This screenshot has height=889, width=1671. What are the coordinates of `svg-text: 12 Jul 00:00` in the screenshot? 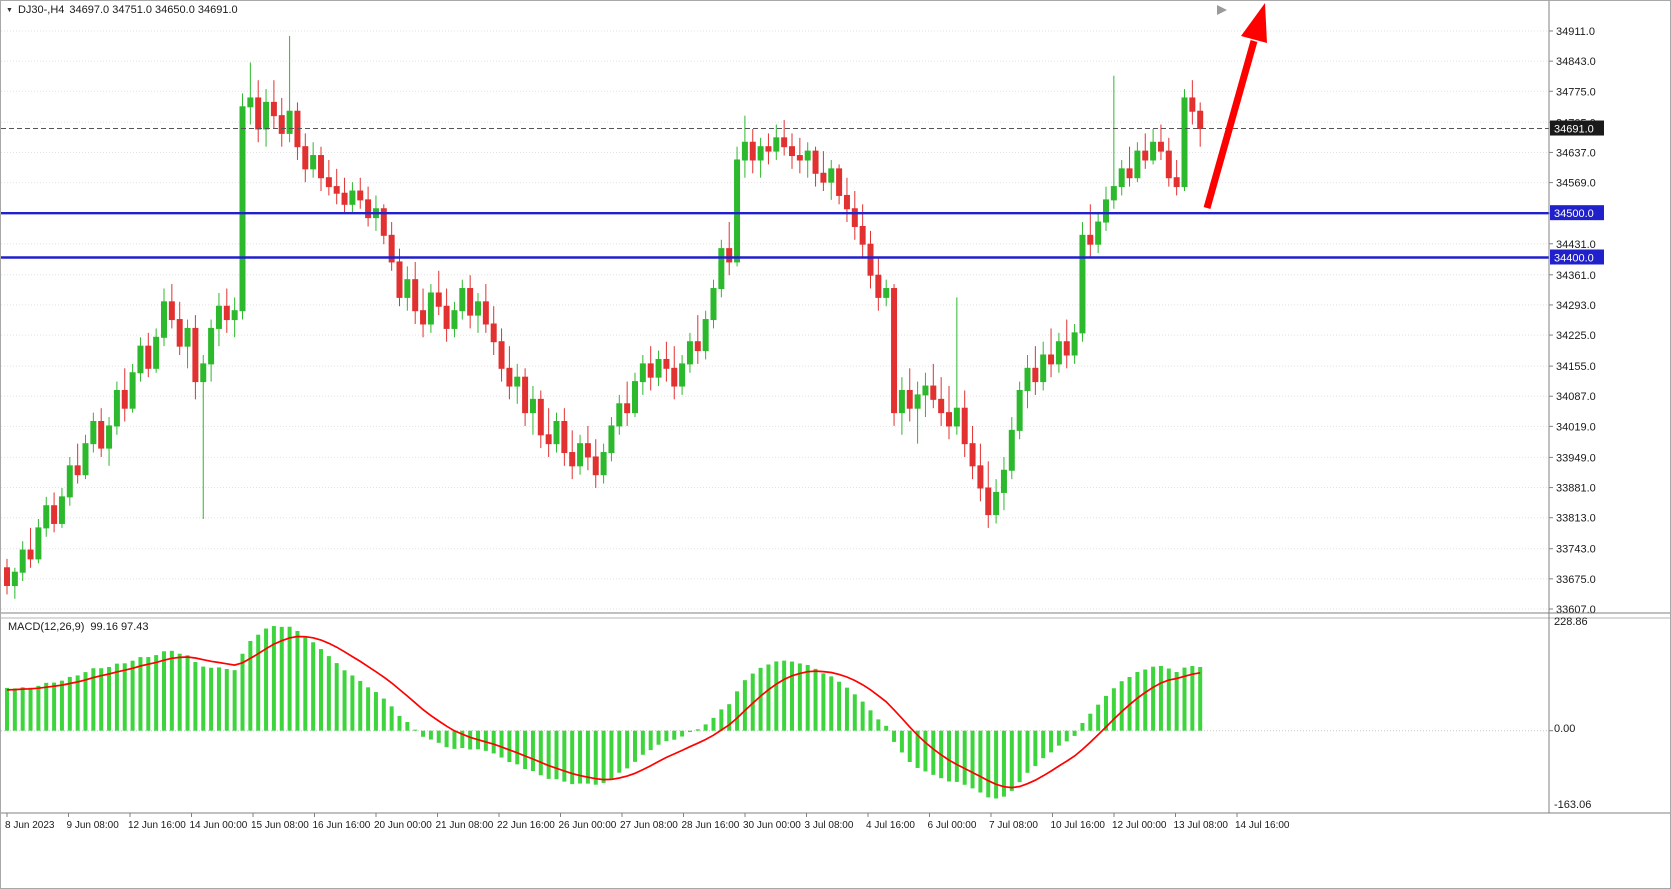 It's located at (1139, 825).